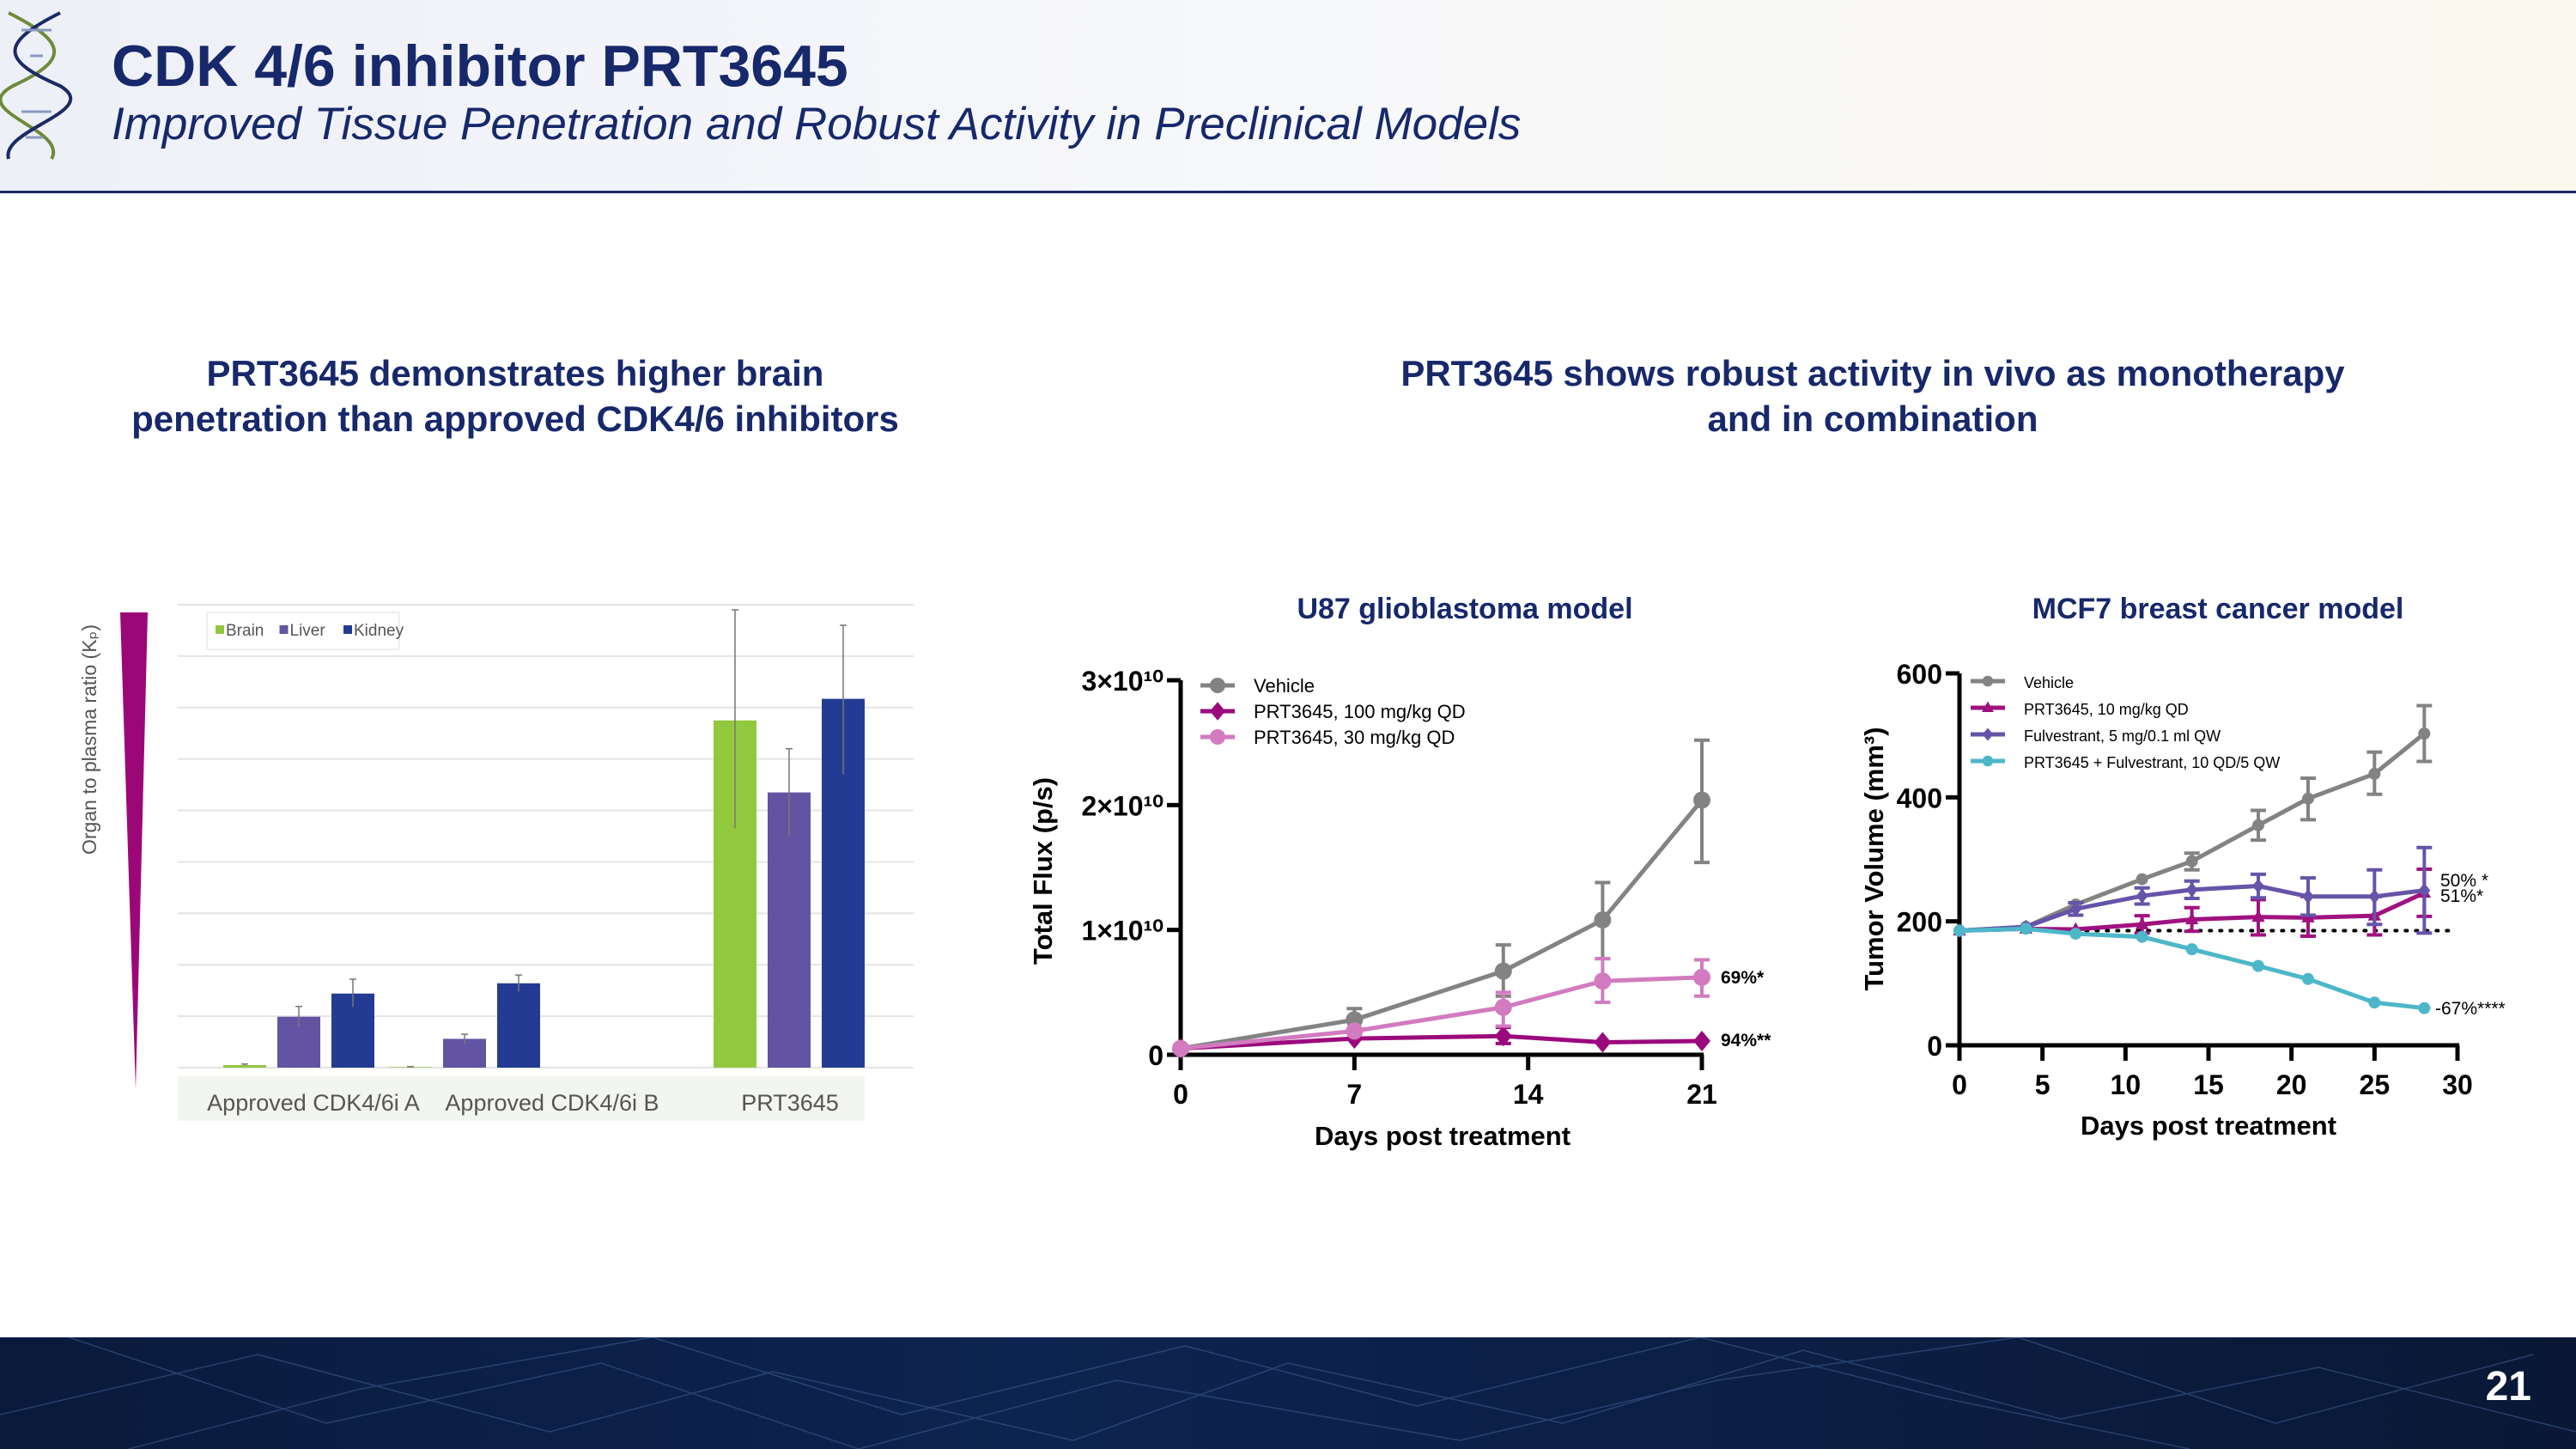  I want to click on annotation-prt3645-10-mg-kg-qd: 51%*, so click(2462, 896).